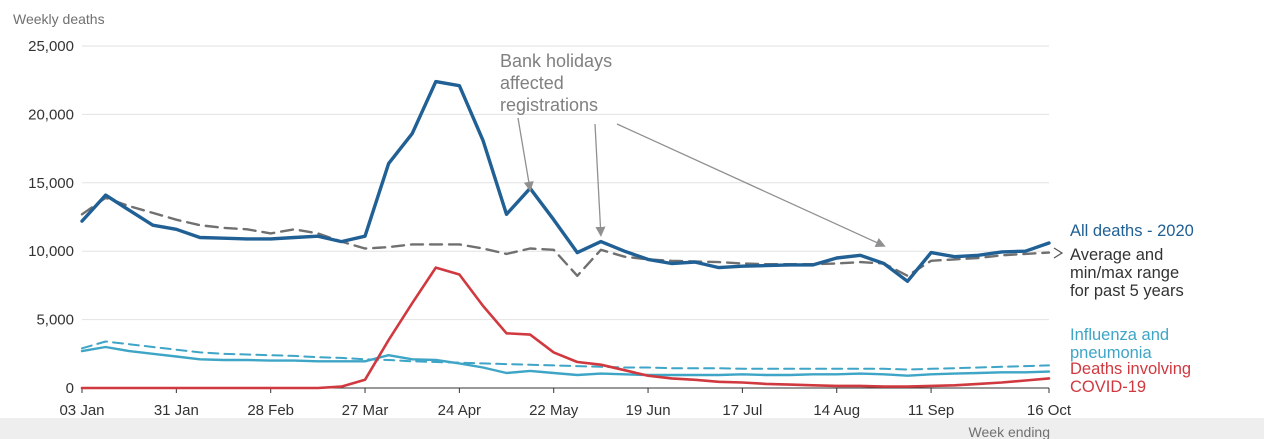 This screenshot has height=439, width=1264. Describe the element at coordinates (81, 410) in the screenshot. I see `x-tick-label: 03 Jan` at that location.